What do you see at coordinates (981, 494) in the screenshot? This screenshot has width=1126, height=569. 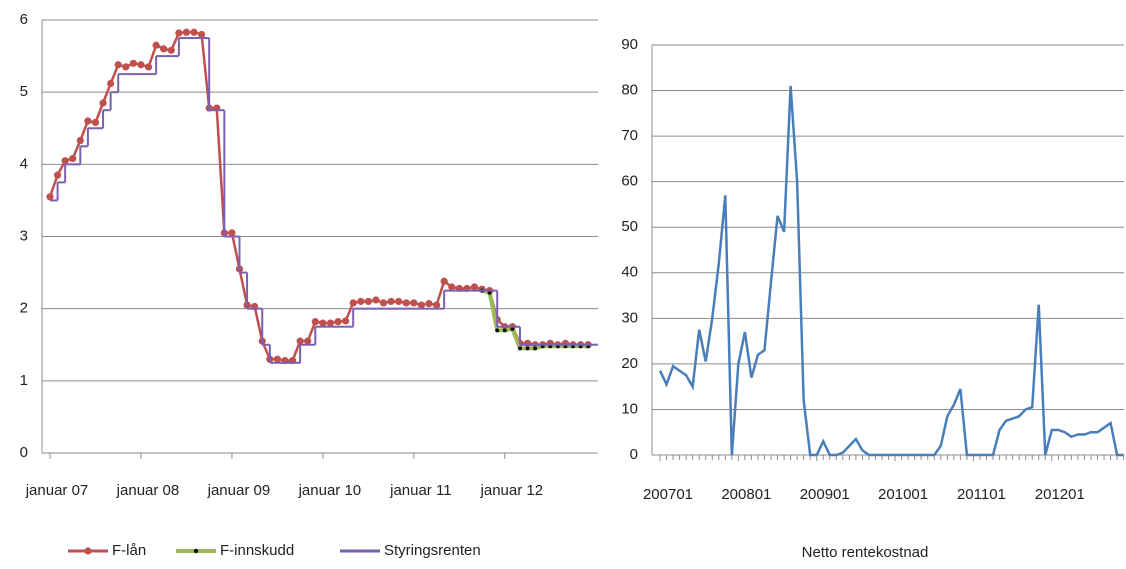 I see `x-tick-label: 201101` at bounding box center [981, 494].